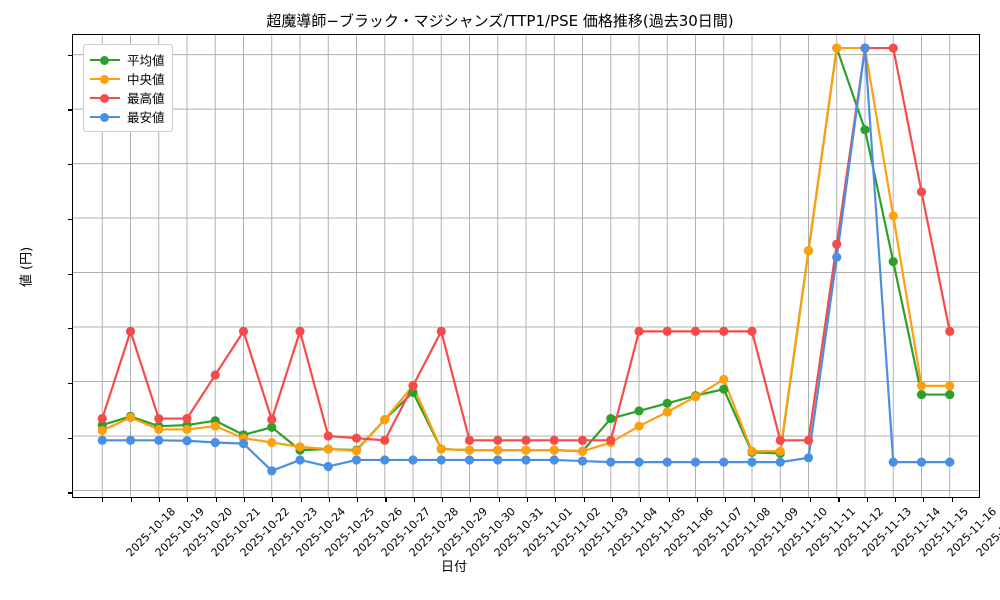  What do you see at coordinates (146, 98) in the screenshot?
I see `legend-label-max: 最高値` at bounding box center [146, 98].